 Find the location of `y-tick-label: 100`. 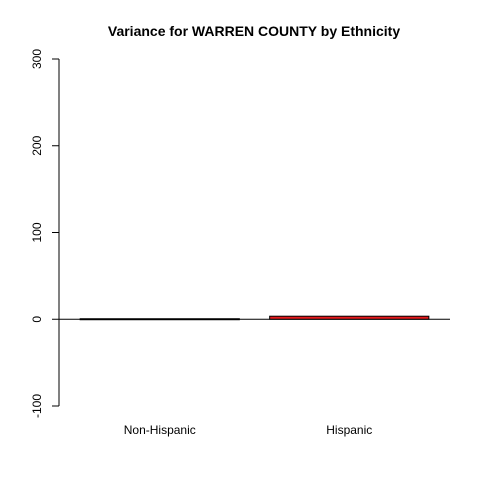

y-tick-label: 100 is located at coordinates (37, 232).